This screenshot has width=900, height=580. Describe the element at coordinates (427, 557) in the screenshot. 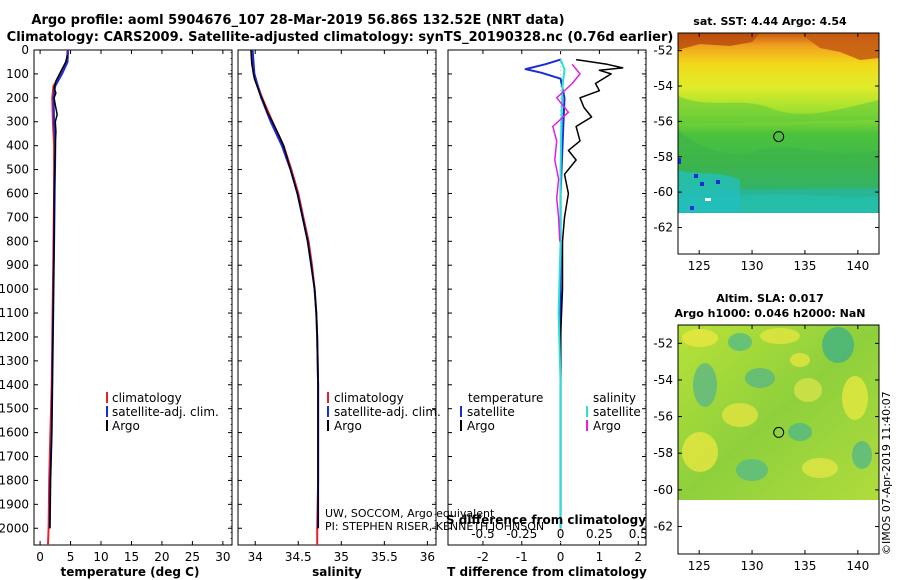

I see `x-tick-label: 36` at that location.